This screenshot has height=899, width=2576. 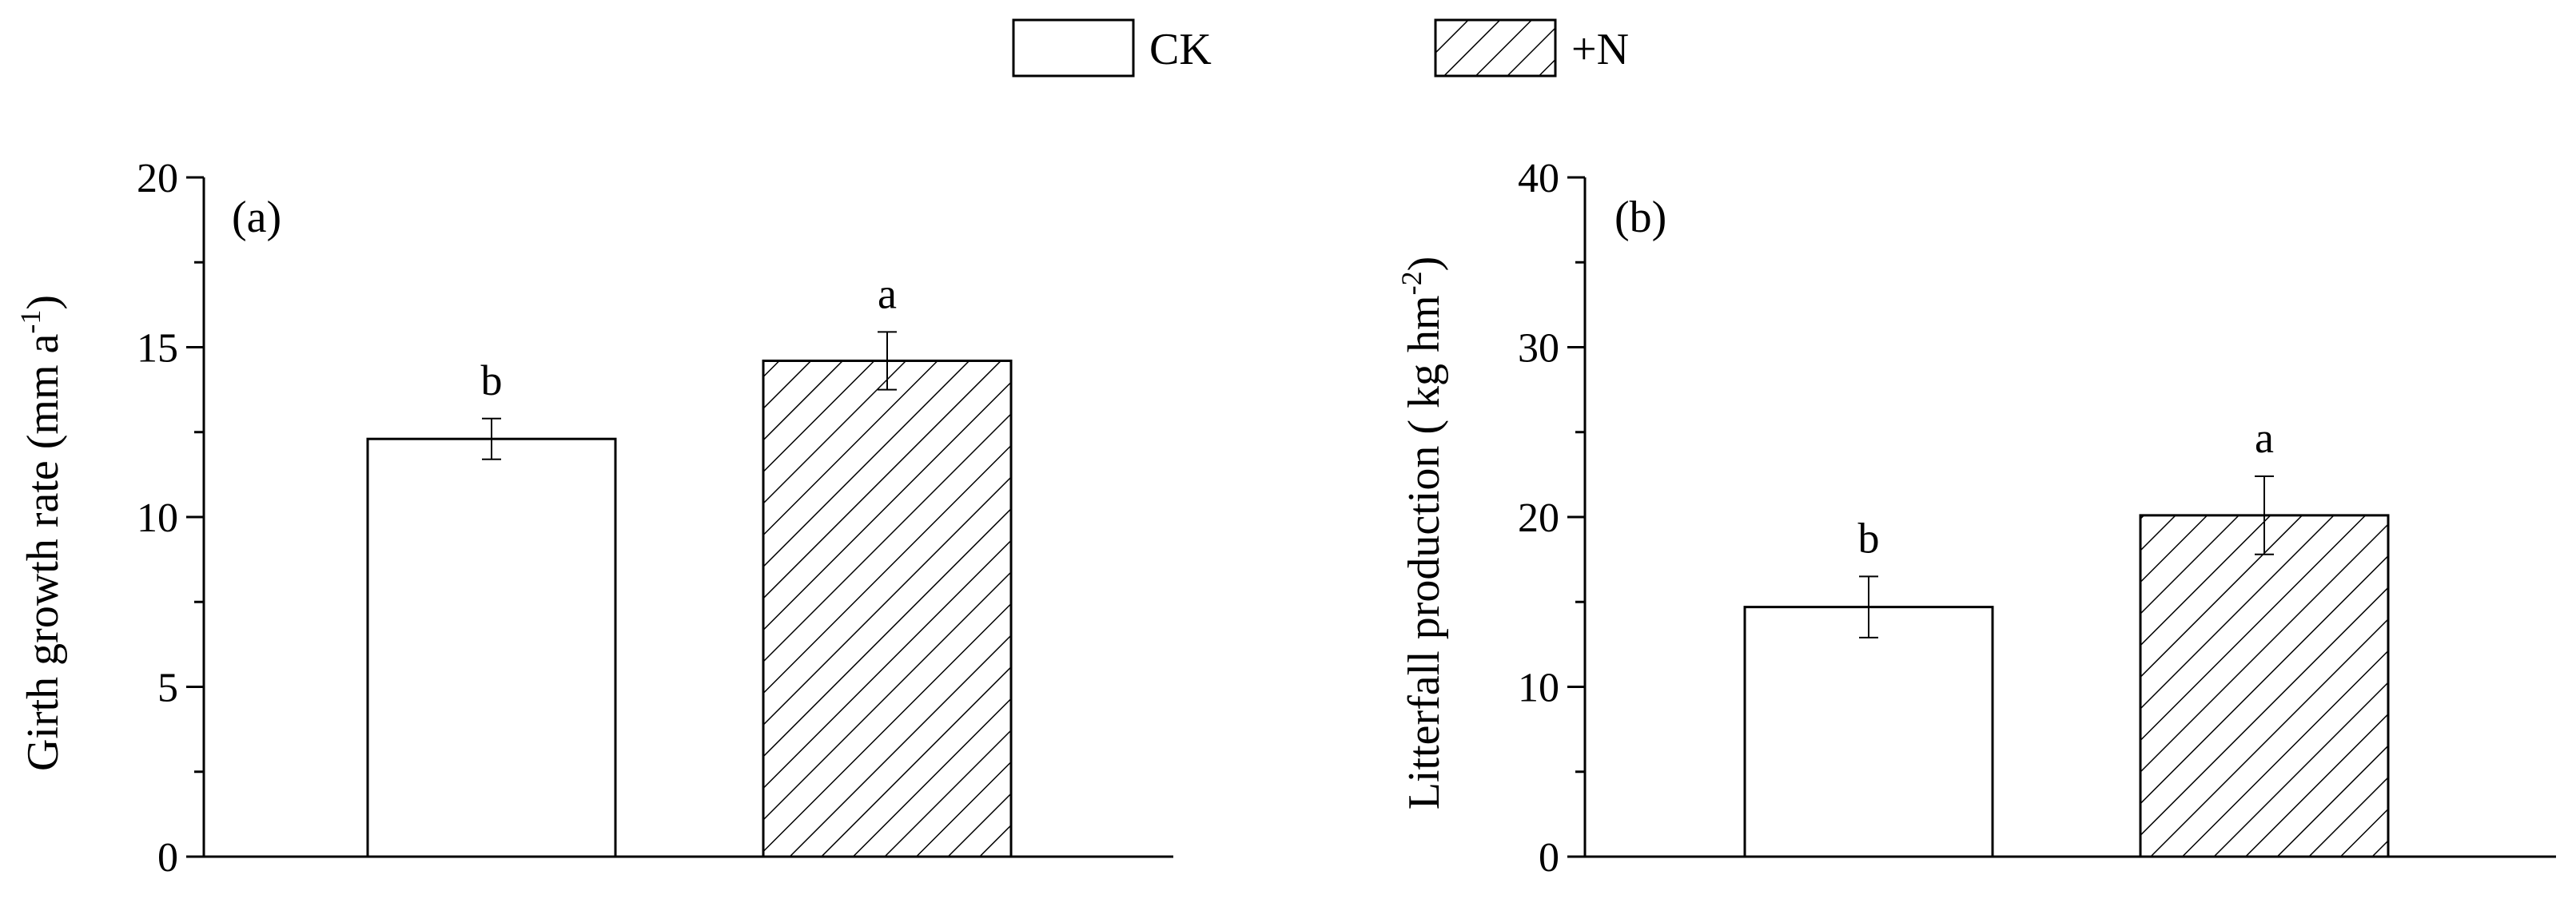 What do you see at coordinates (157, 178) in the screenshot?
I see `panel-a-y-tick-label: 20` at bounding box center [157, 178].